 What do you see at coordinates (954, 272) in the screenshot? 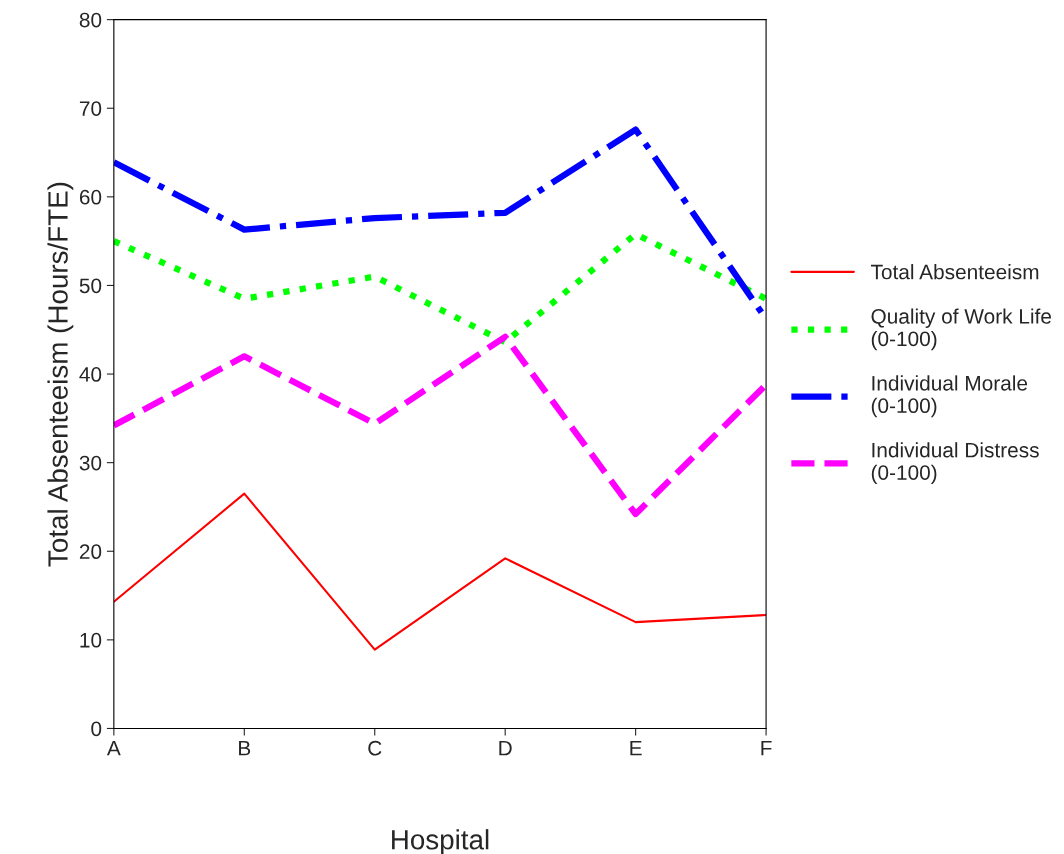
I see `legend-label: Total Absenteeism` at bounding box center [954, 272].